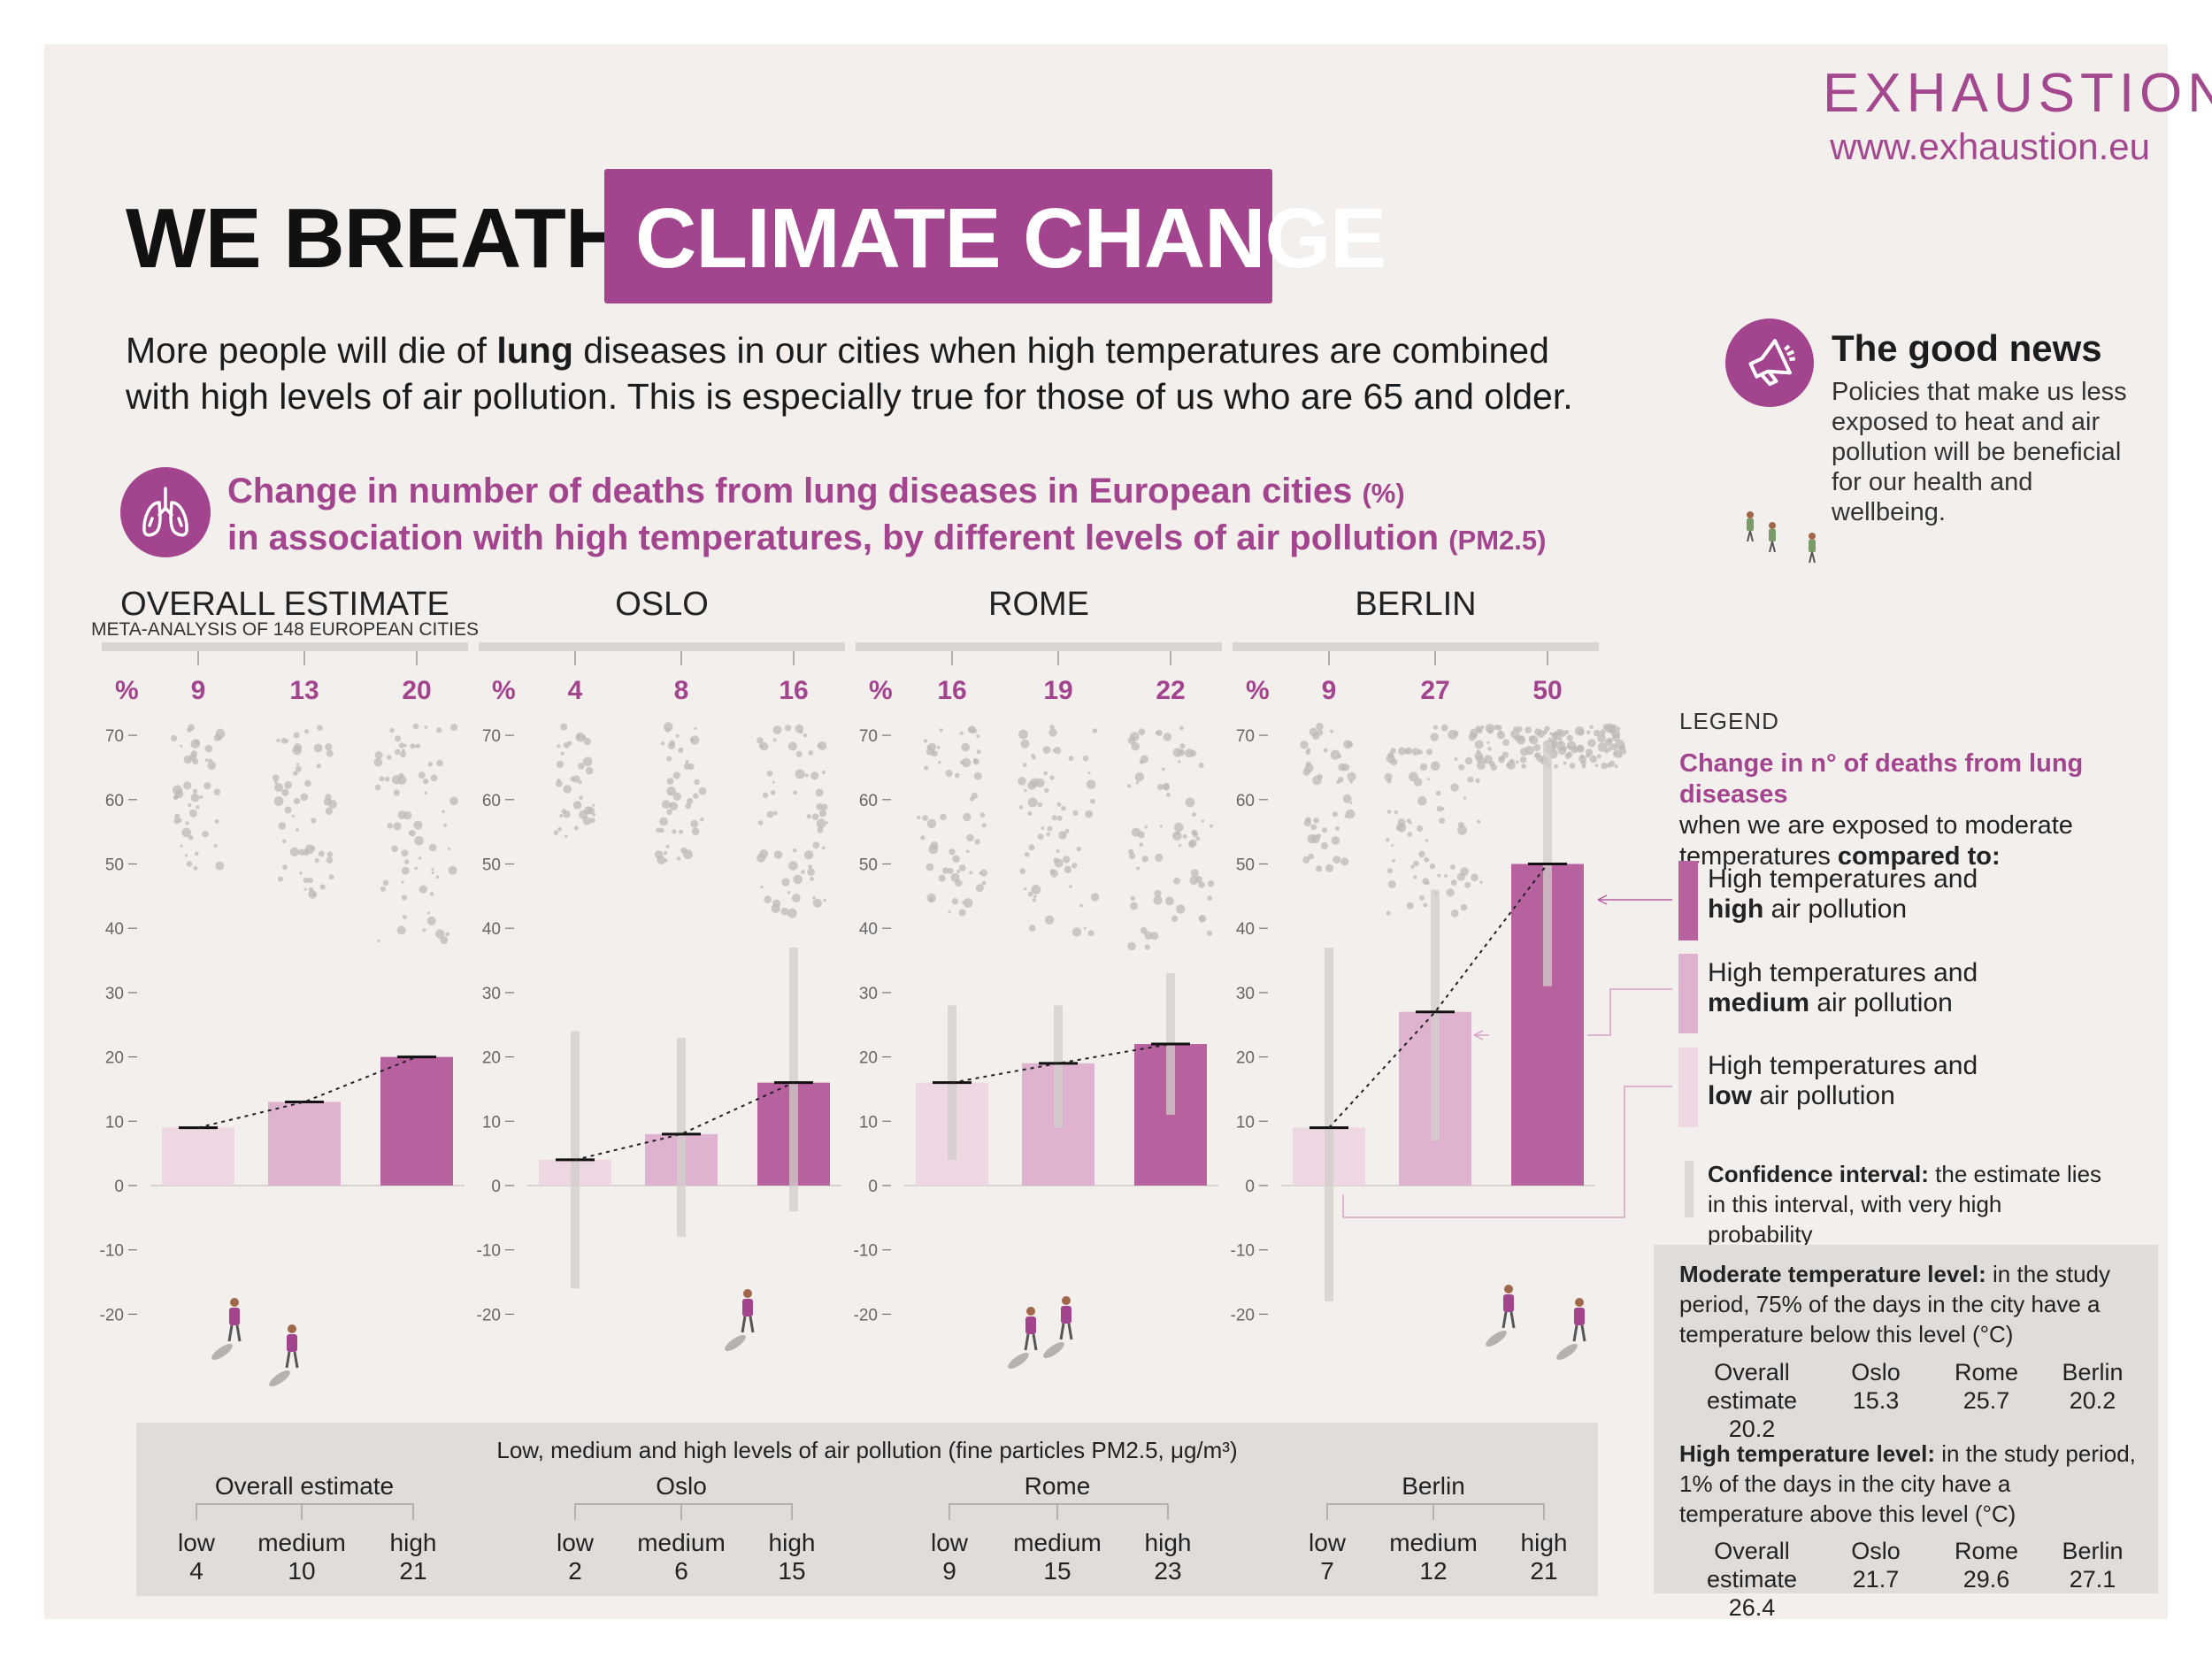 This screenshot has width=2212, height=1658. What do you see at coordinates (112, 1251) in the screenshot?
I see `y-tick-label: -10` at bounding box center [112, 1251].